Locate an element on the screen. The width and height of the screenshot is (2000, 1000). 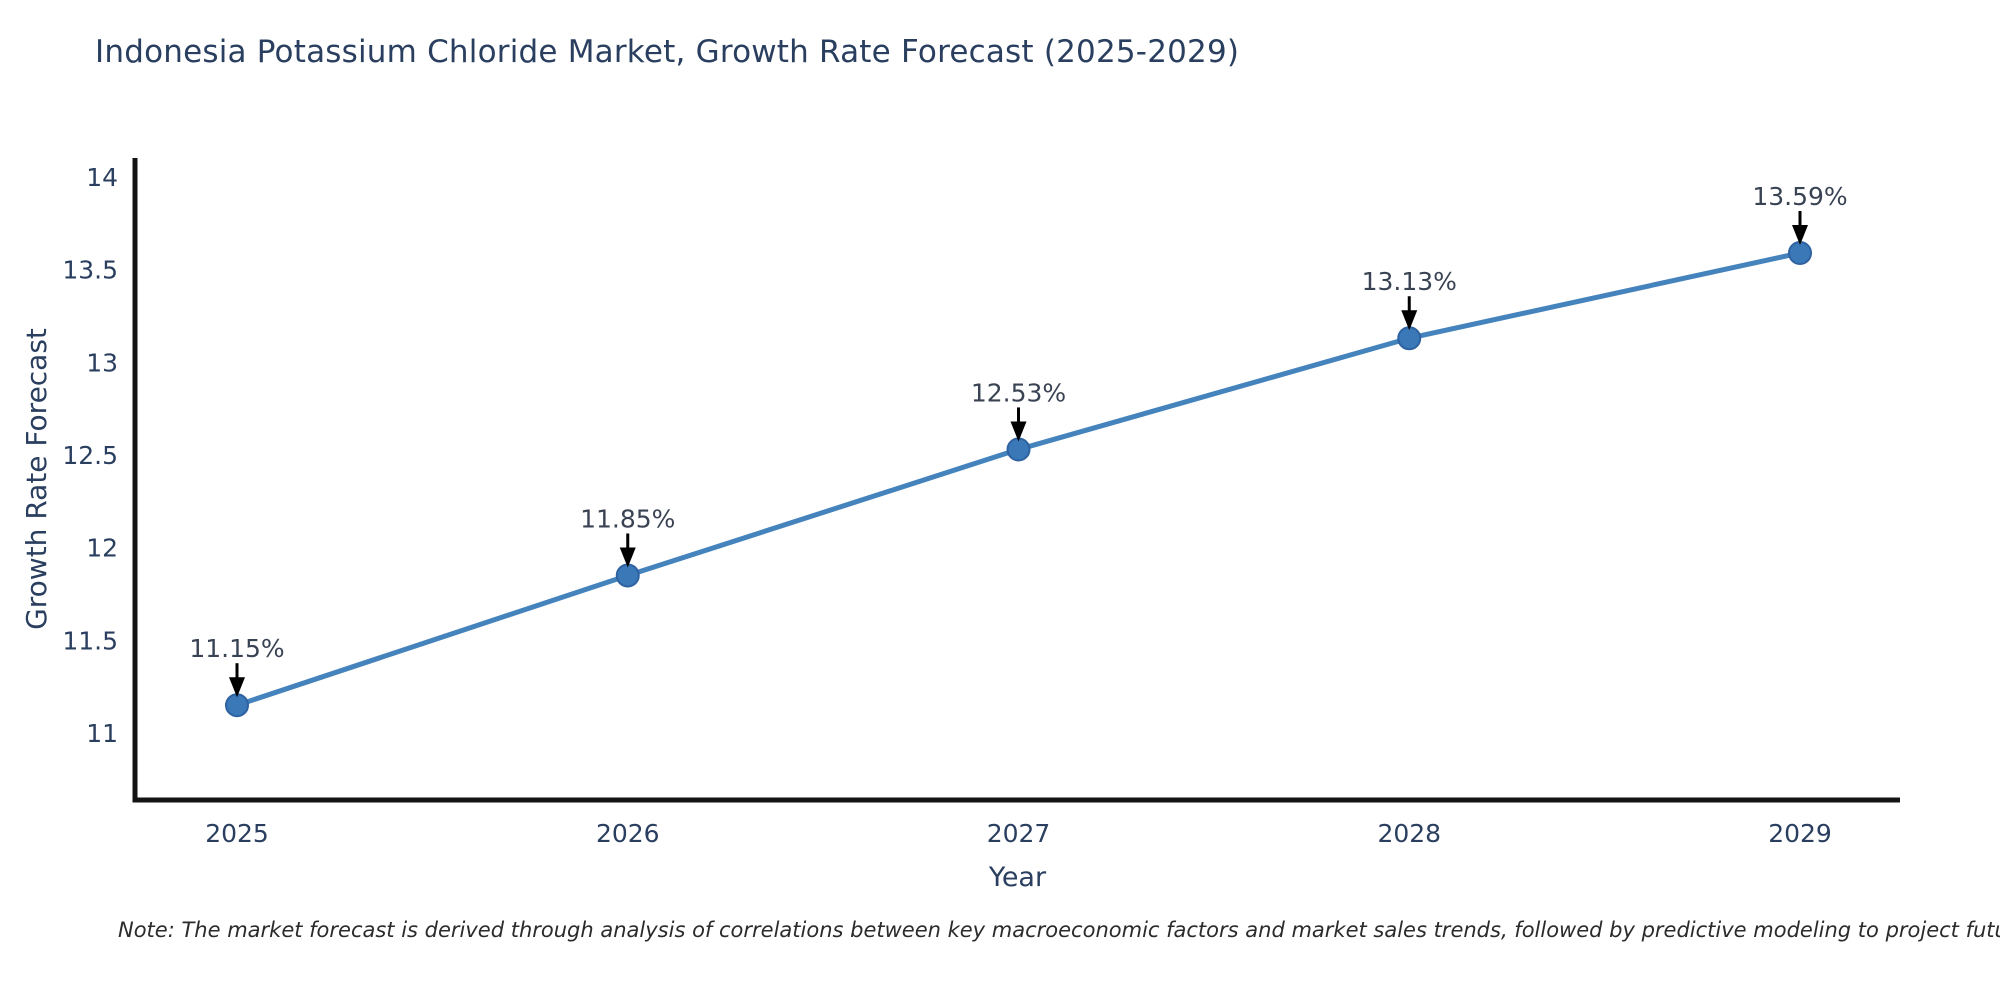
annotation-label: 12.53% is located at coordinates (1018, 392).